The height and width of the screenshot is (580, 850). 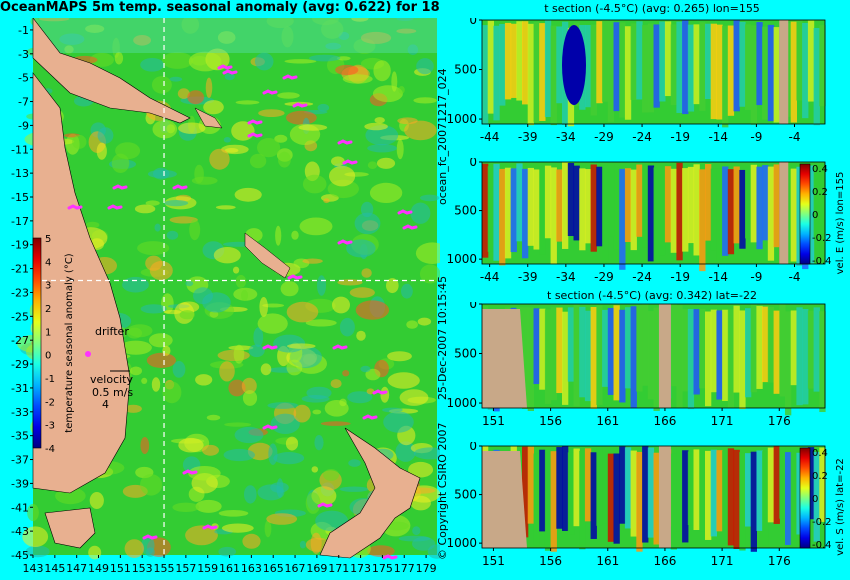 What do you see at coordinates (267, 255) in the screenshot?
I see `new-caledonia` at bounding box center [267, 255].